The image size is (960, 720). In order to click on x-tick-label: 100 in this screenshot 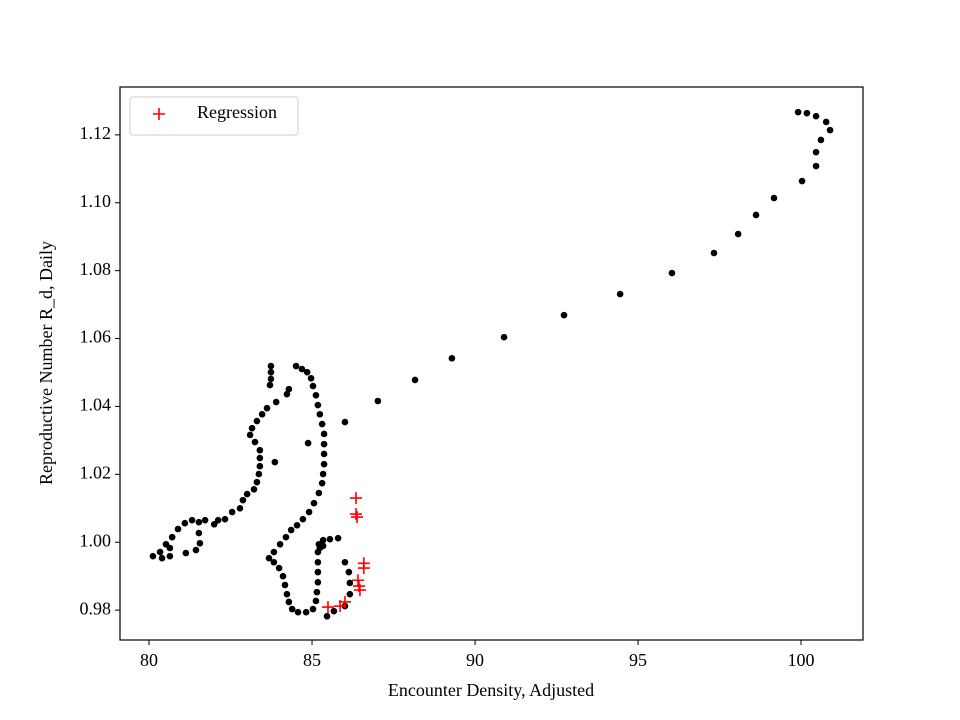, I will do `click(801, 660)`.